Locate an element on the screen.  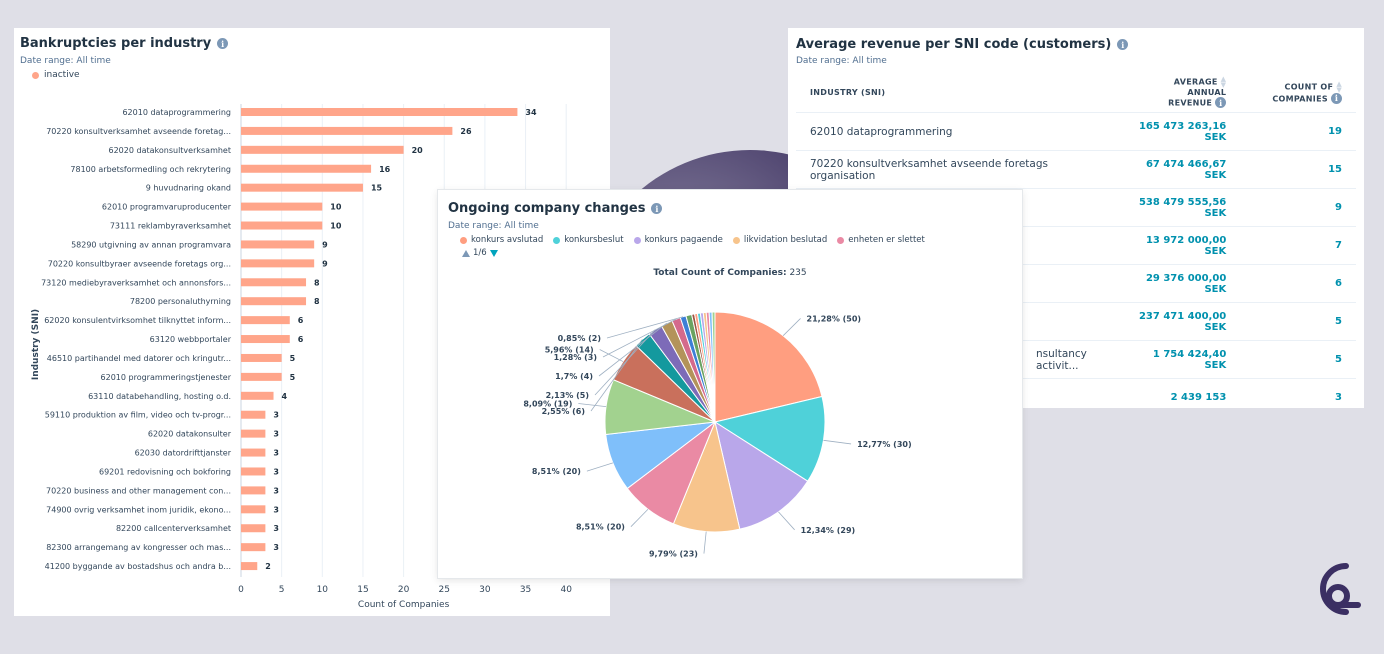
x-tick-label: 40 is located at coordinates (566, 590).